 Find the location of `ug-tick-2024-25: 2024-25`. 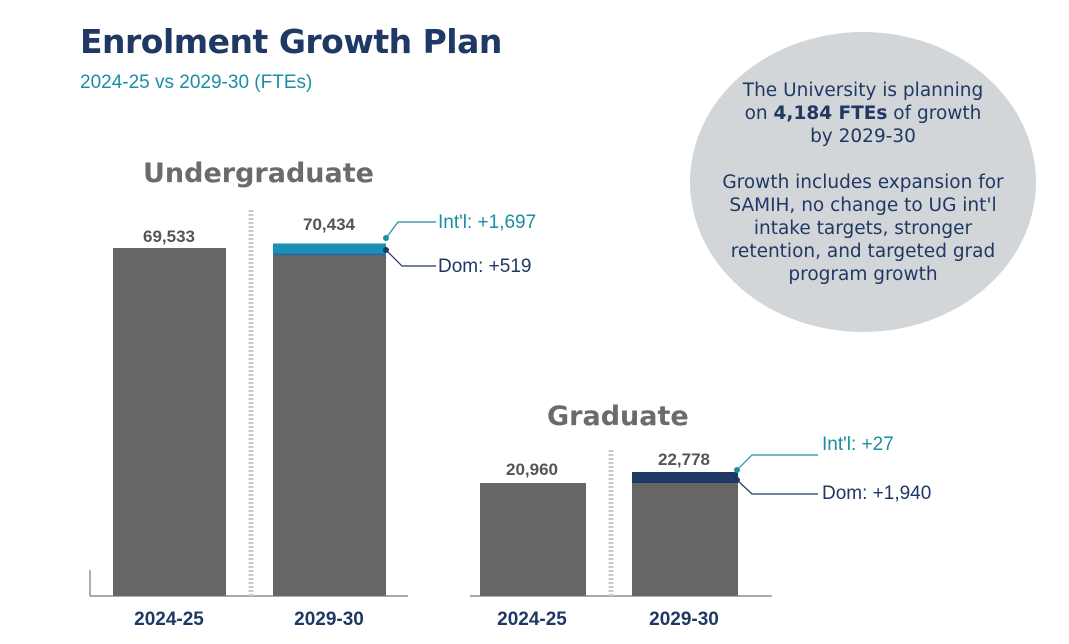

ug-tick-2024-25: 2024-25 is located at coordinates (169, 619).